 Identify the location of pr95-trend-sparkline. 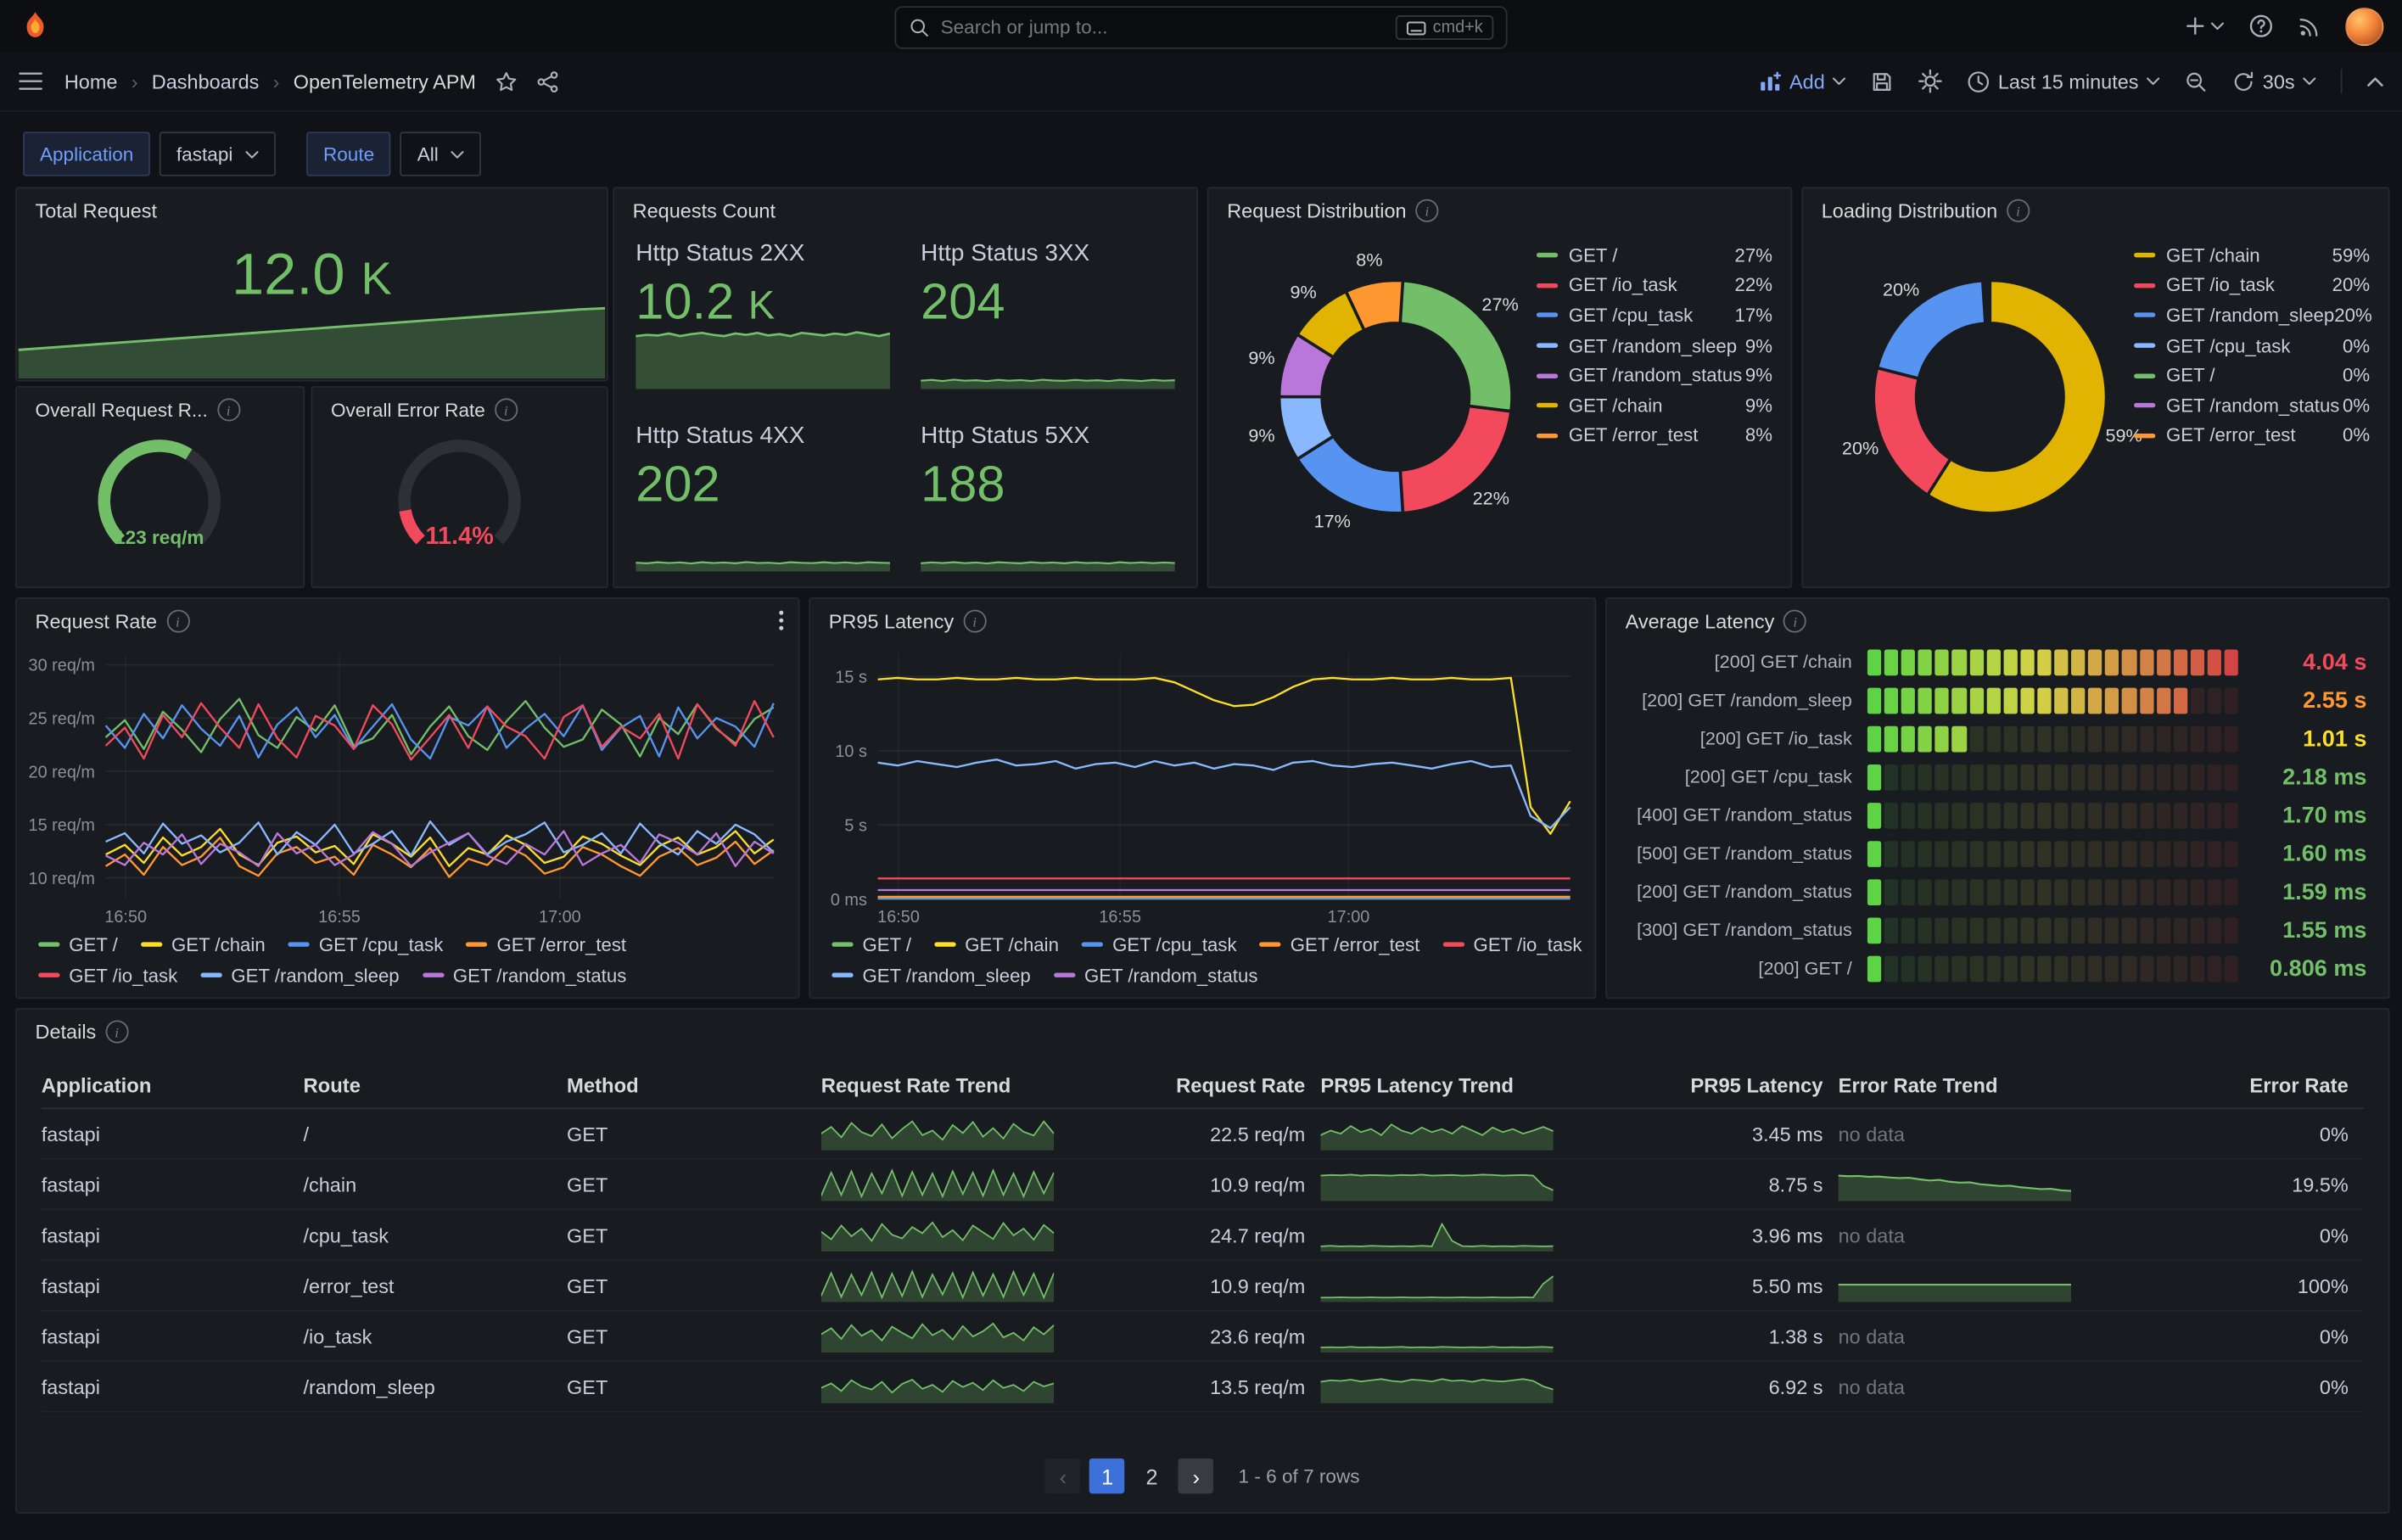
(1437, 1386).